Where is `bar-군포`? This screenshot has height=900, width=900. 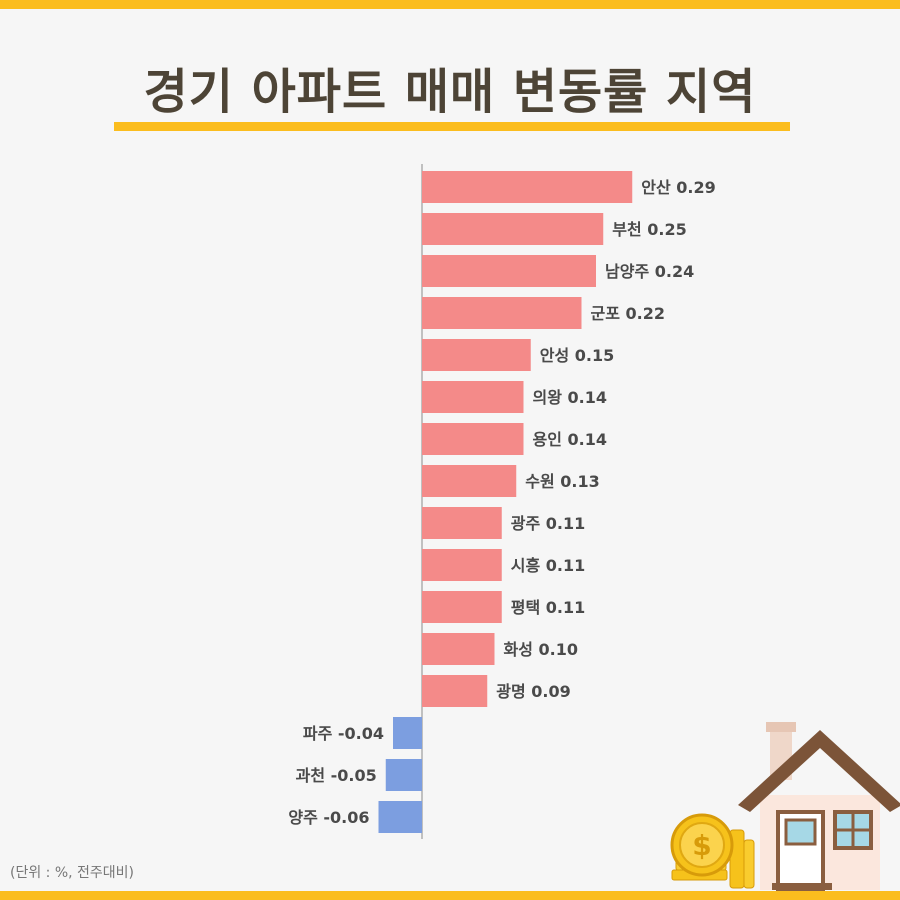 bar-군포 is located at coordinates (502, 313).